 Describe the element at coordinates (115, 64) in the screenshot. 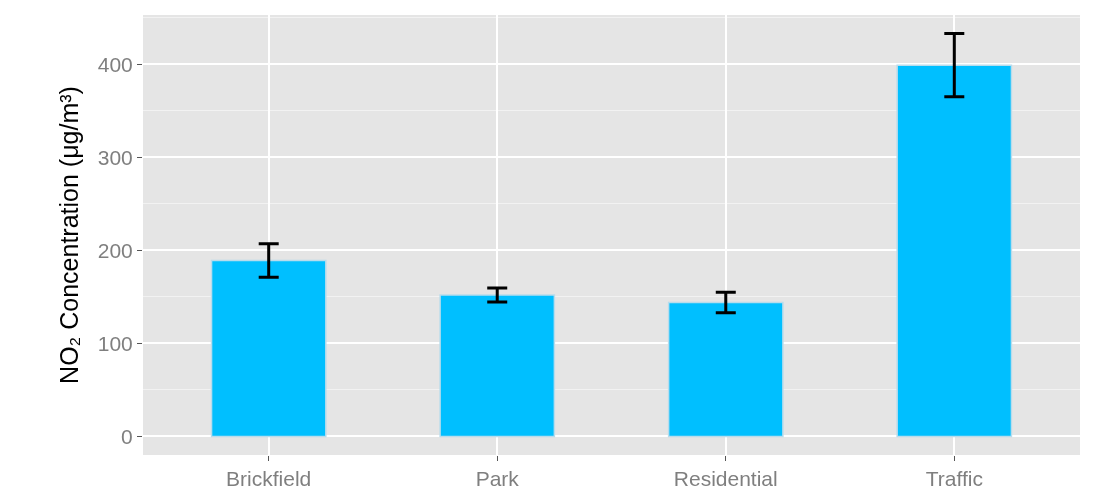

I see `y-tick-label: 400` at that location.